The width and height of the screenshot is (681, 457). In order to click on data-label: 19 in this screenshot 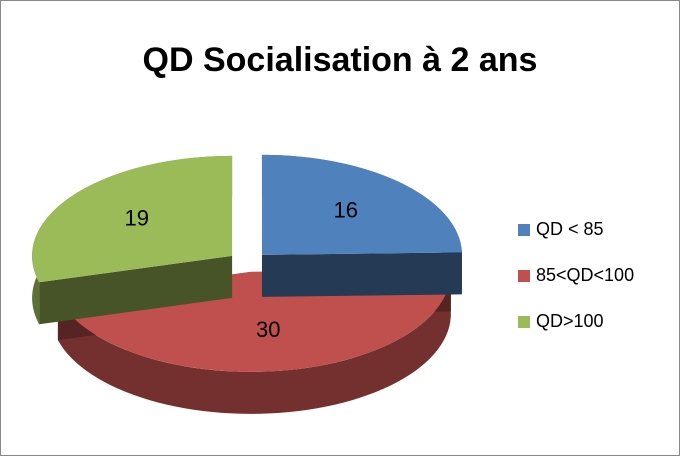, I will do `click(137, 217)`.